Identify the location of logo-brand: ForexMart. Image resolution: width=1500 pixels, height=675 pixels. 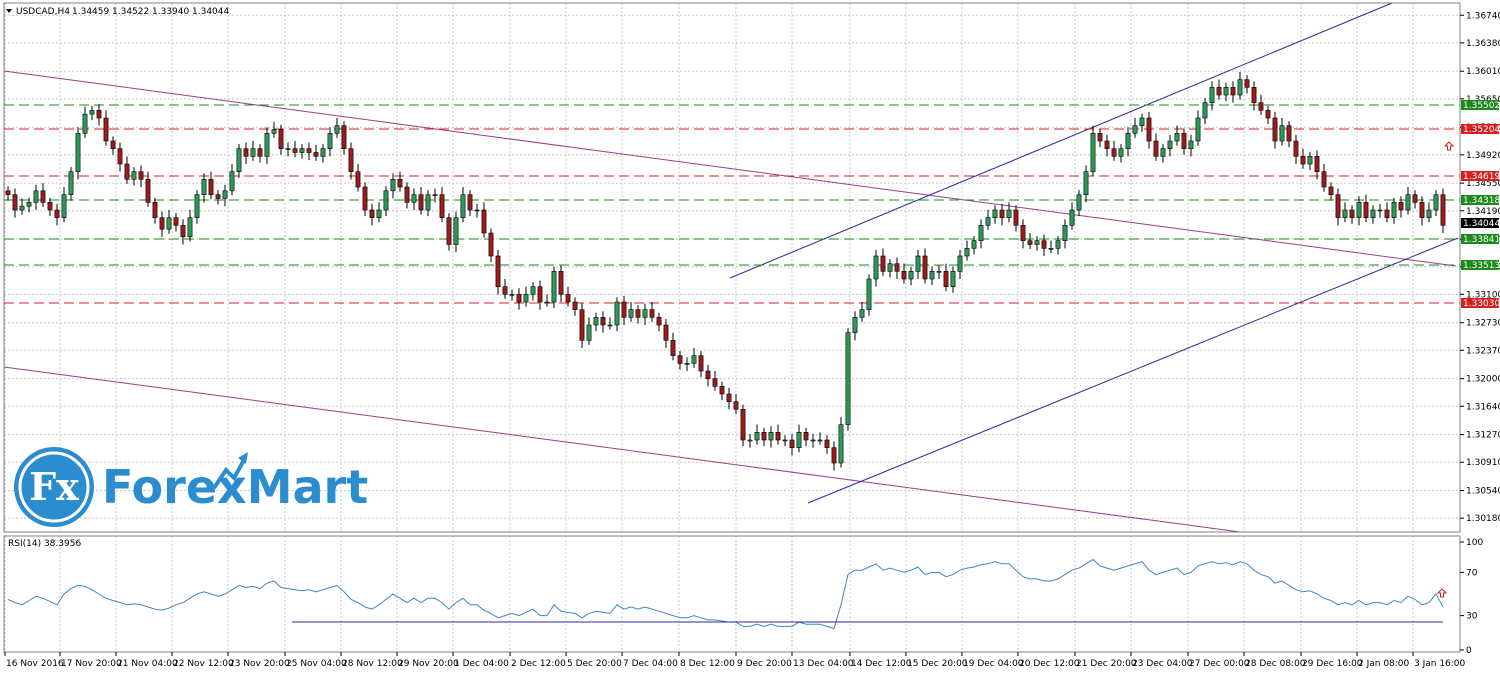
(235, 487).